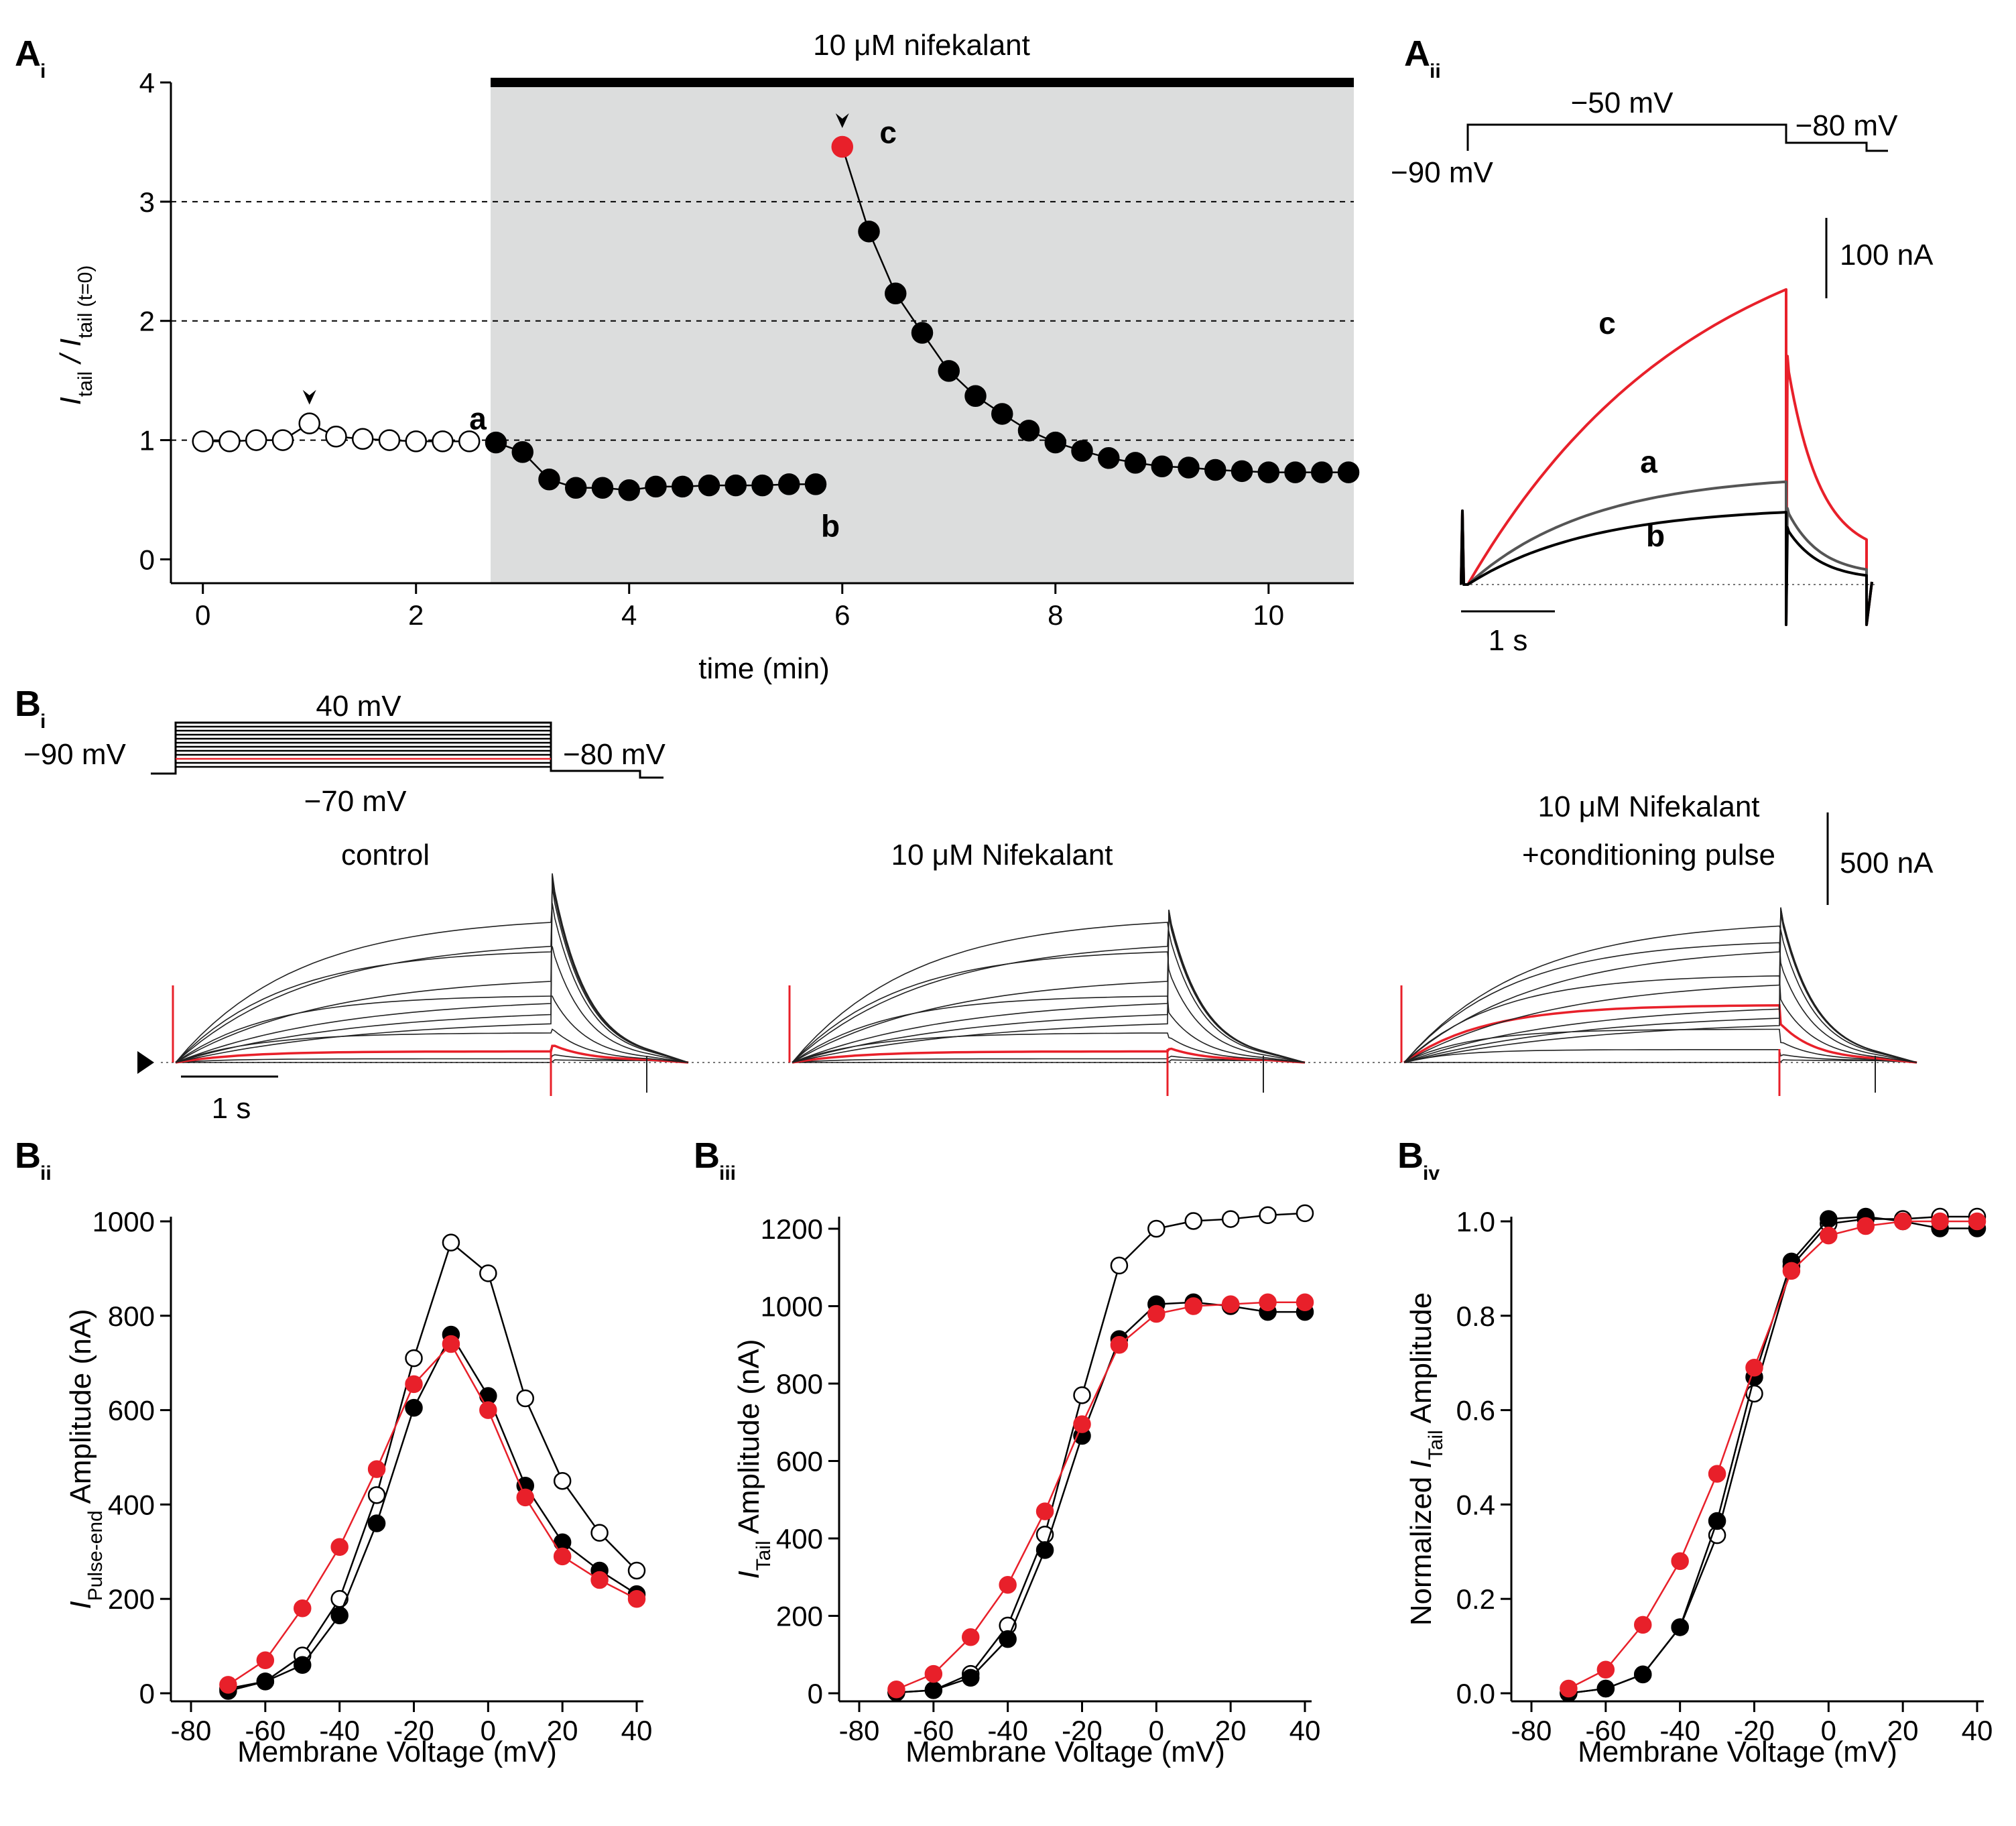 Image resolution: width=2016 pixels, height=1826 pixels. Describe the element at coordinates (1475, 1316) in the screenshot. I see `y-tick-label: 0.8` at that location.